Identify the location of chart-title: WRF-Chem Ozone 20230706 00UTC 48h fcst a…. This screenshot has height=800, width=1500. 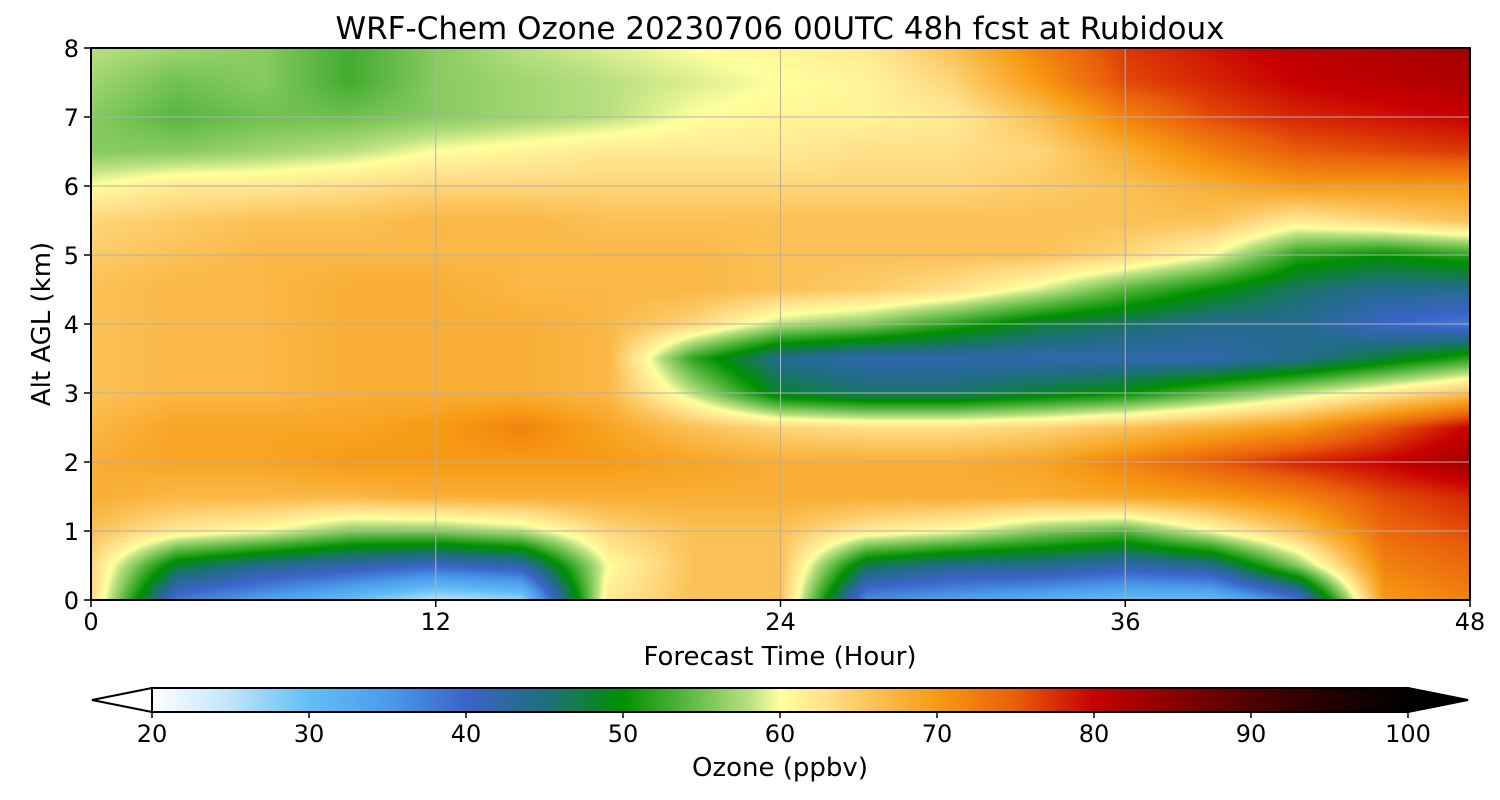
(779, 29).